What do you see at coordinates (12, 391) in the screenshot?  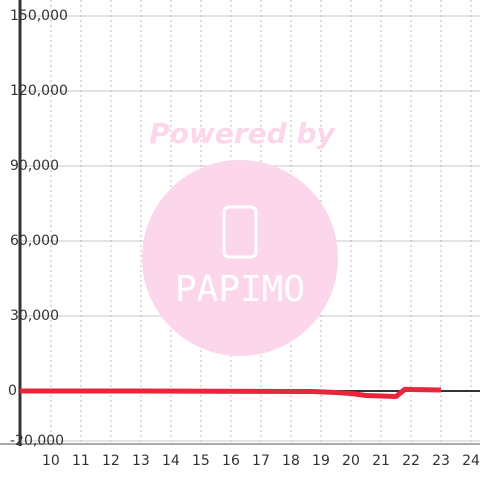 I see `y-tick-label: 0` at bounding box center [12, 391].